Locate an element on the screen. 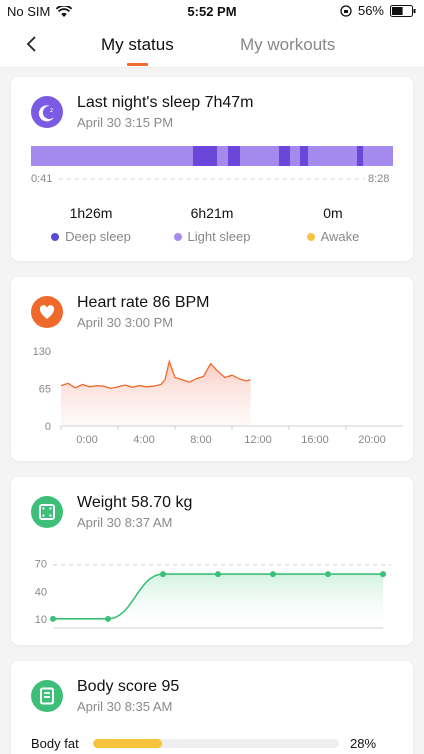  back-chevron-icon is located at coordinates (32, 44).